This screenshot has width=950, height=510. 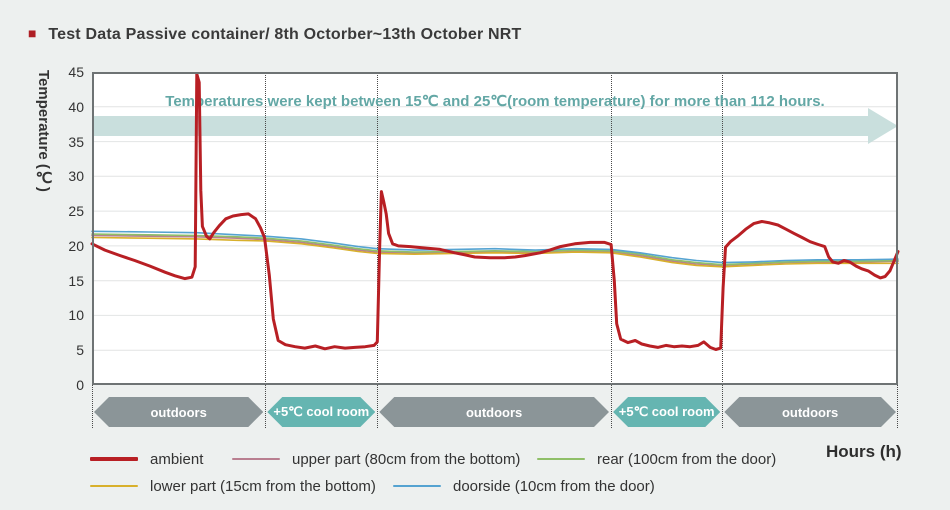 What do you see at coordinates (480, 126) in the screenshot?
I see `duration-arrow-band` at bounding box center [480, 126].